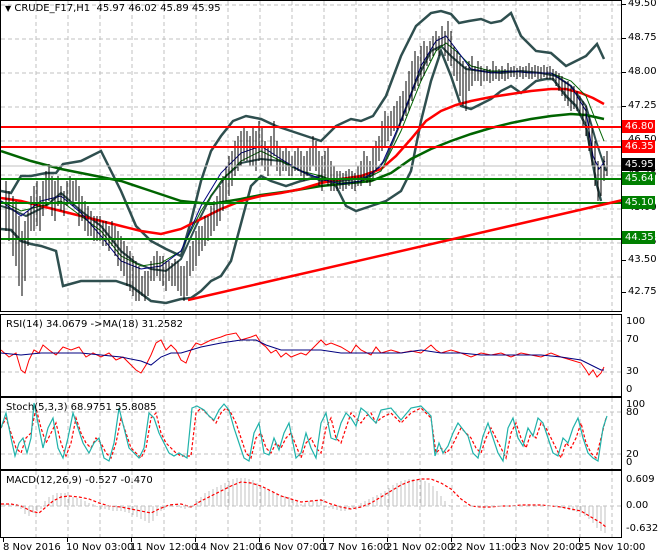 The height and width of the screenshot is (560, 660). I want to click on stoch-axis-label: 20, so click(632, 454).